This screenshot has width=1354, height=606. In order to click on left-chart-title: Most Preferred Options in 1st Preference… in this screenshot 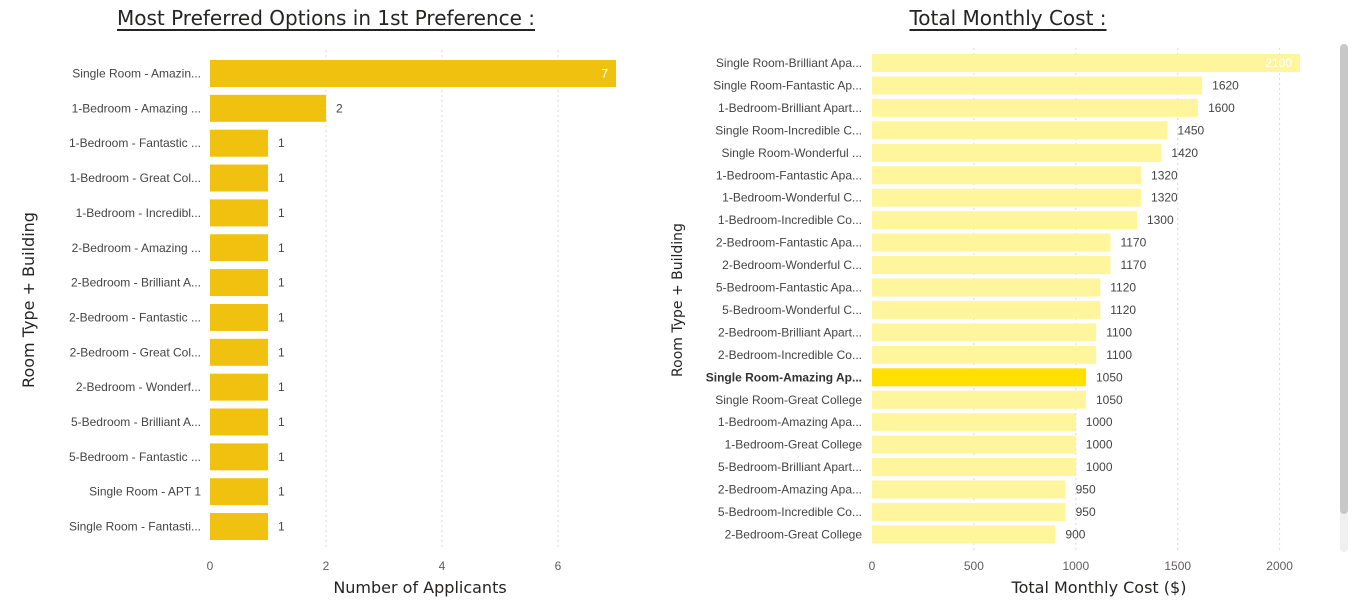, I will do `click(326, 18)`.